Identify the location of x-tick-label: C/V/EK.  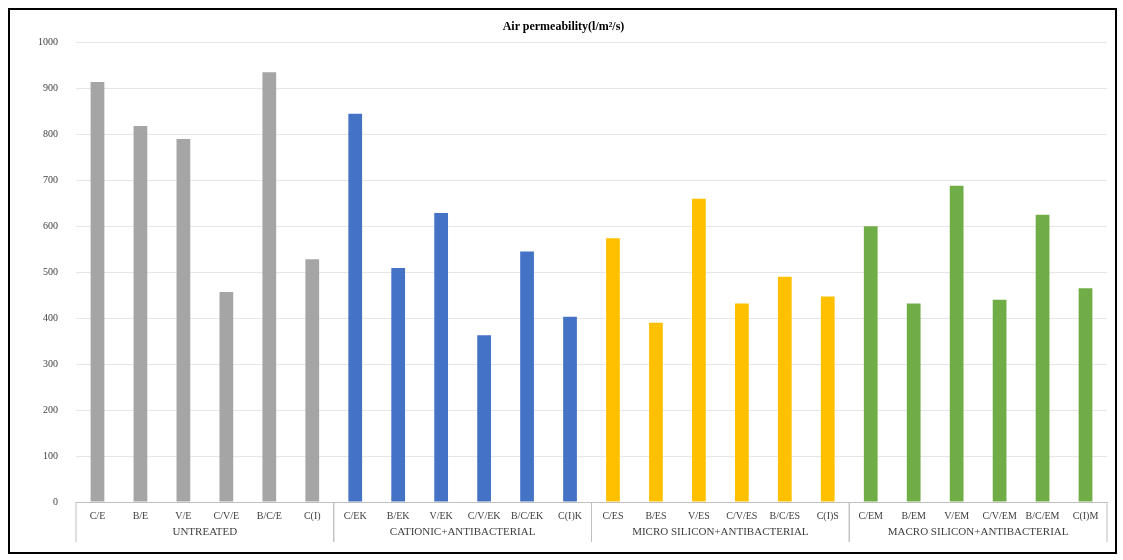
(484, 515).